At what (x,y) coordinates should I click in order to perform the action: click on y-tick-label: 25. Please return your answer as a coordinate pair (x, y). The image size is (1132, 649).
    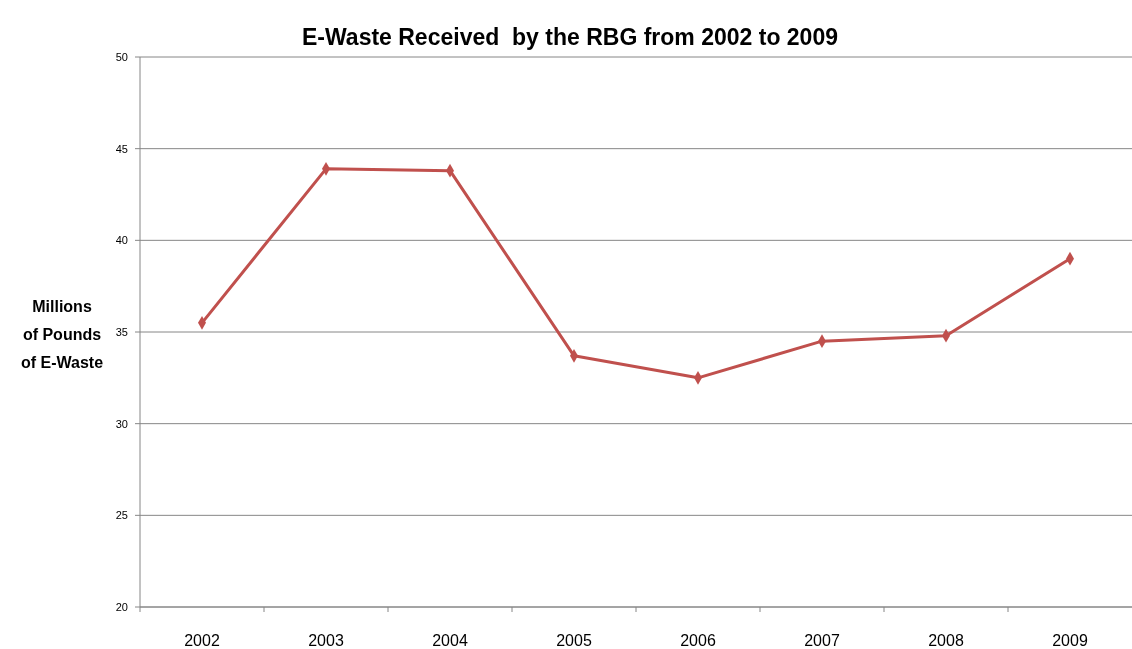
    Looking at the image, I should click on (121, 515).